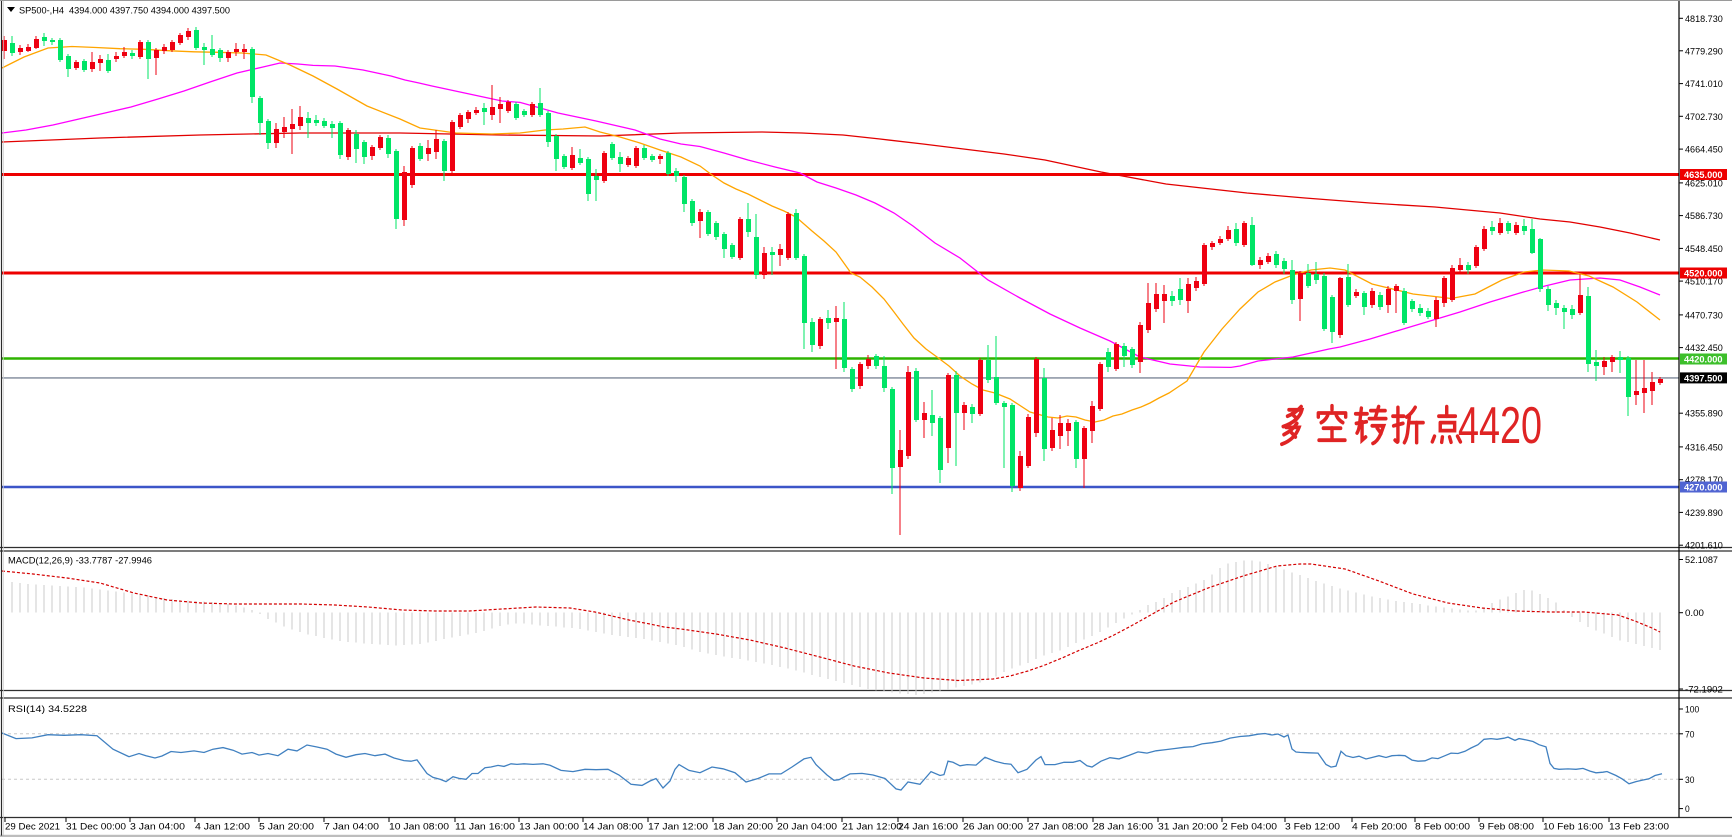 Image resolution: width=1732 pixels, height=837 pixels. Describe the element at coordinates (1704, 183) in the screenshot. I see `svg-text: 4625.010` at that location.